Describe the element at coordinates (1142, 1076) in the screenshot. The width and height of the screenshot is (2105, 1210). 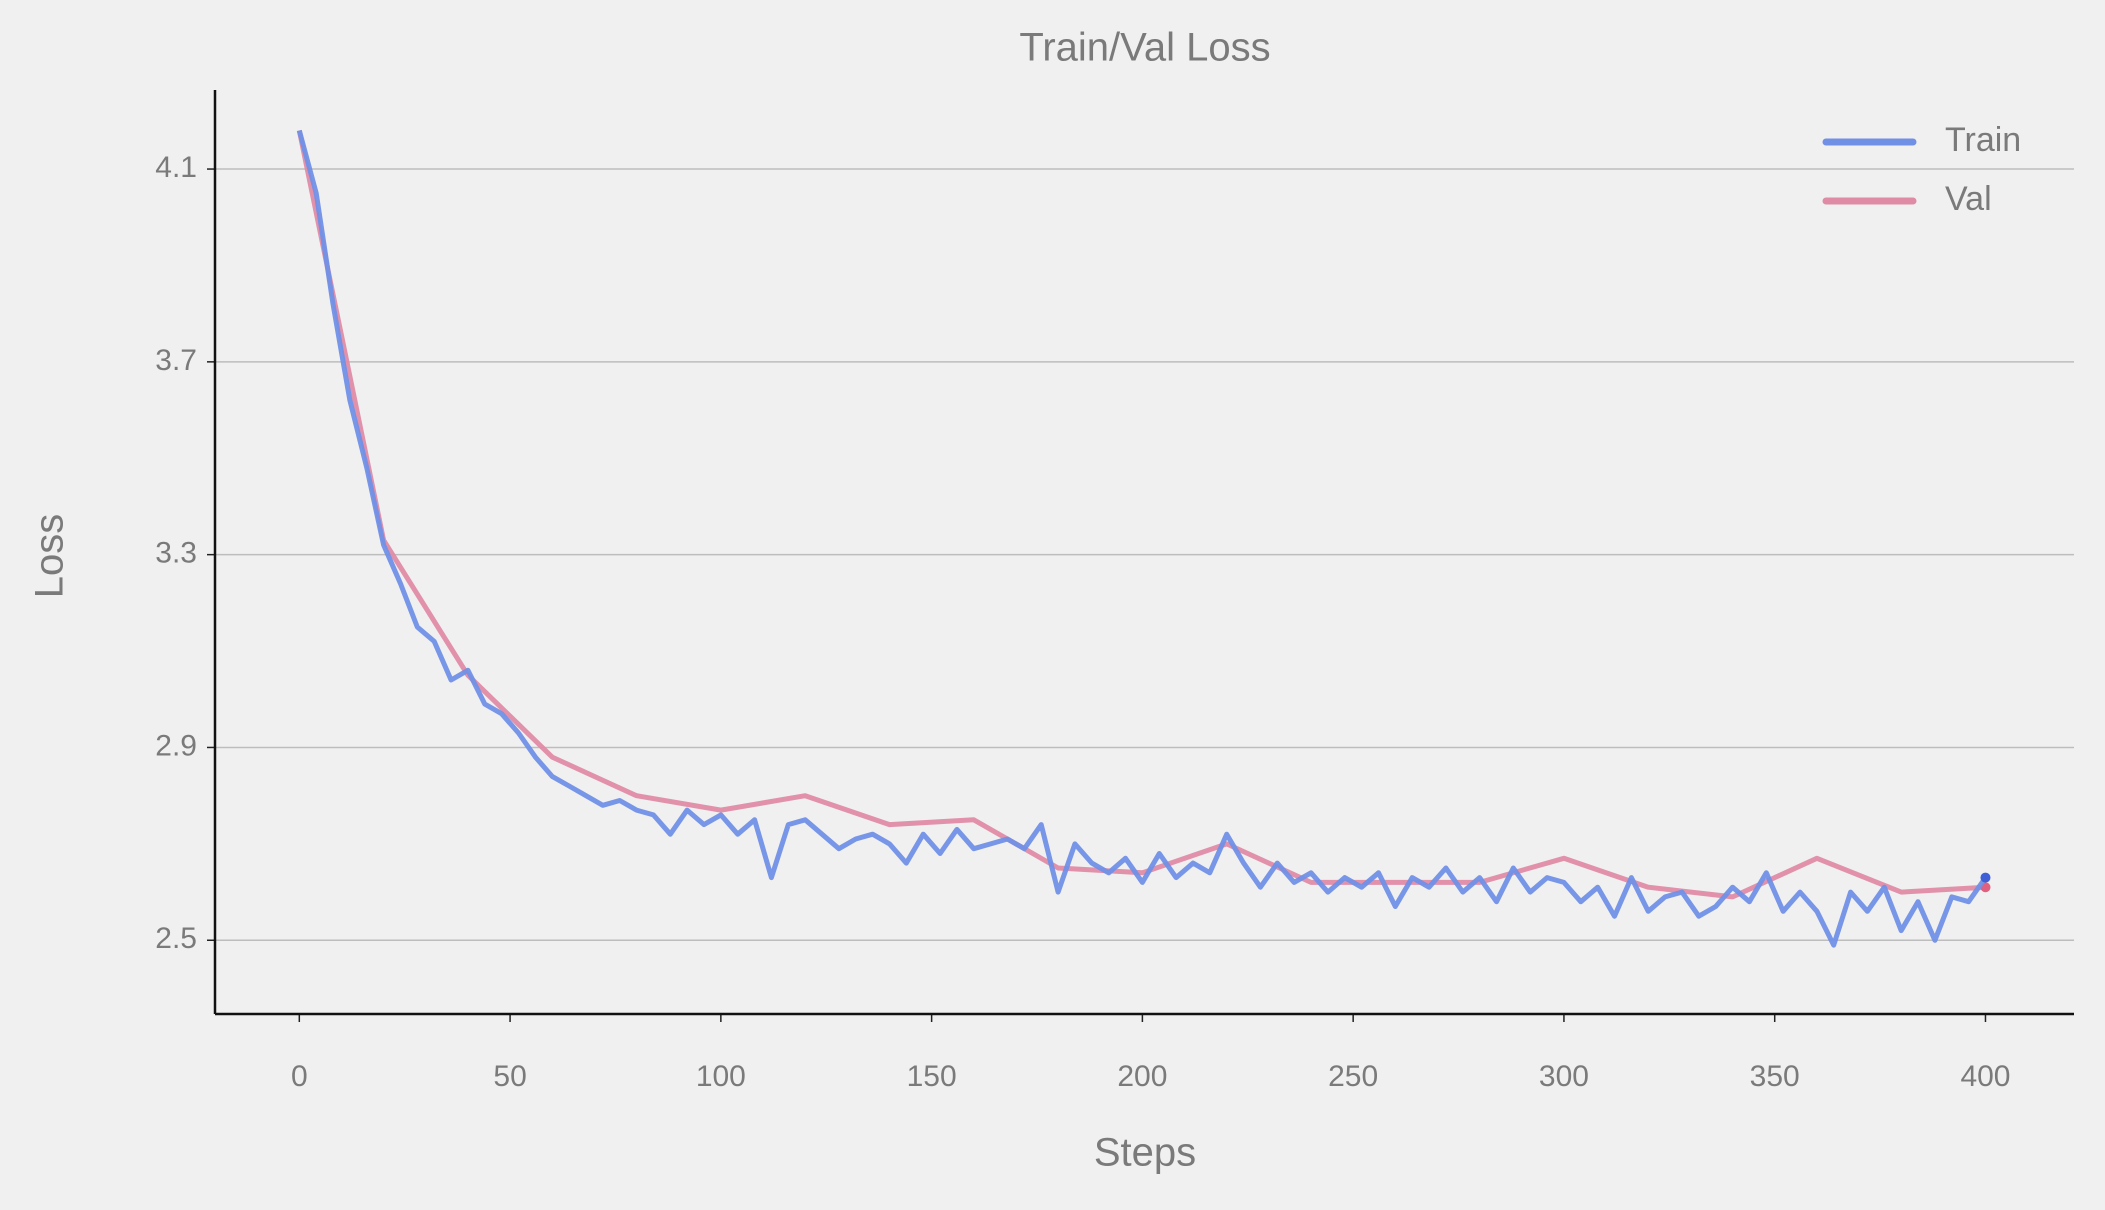
I see `x-tick-label: 200` at that location.